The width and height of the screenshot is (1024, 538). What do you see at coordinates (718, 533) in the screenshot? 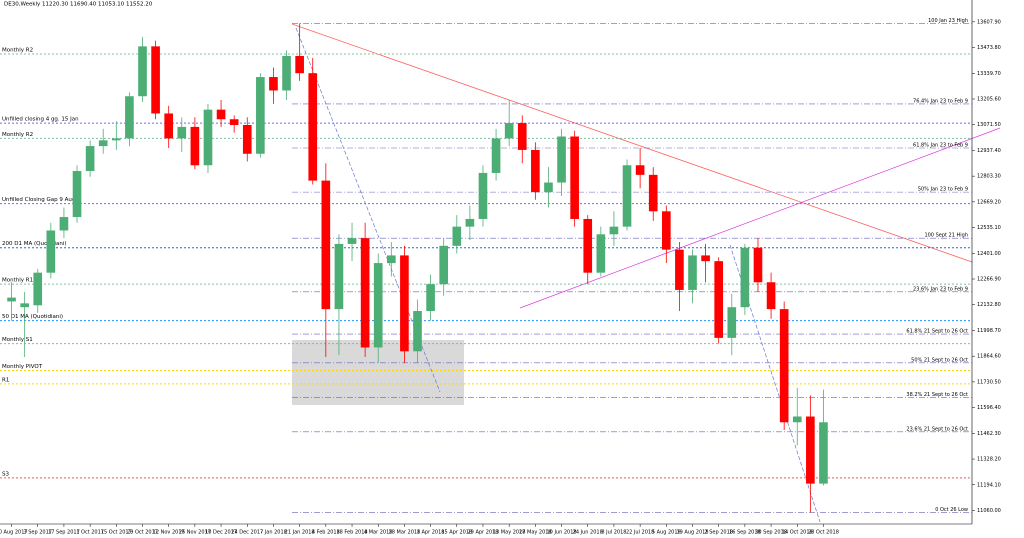
I see `x-tick-label: 2 Sep 2018` at bounding box center [718, 533].